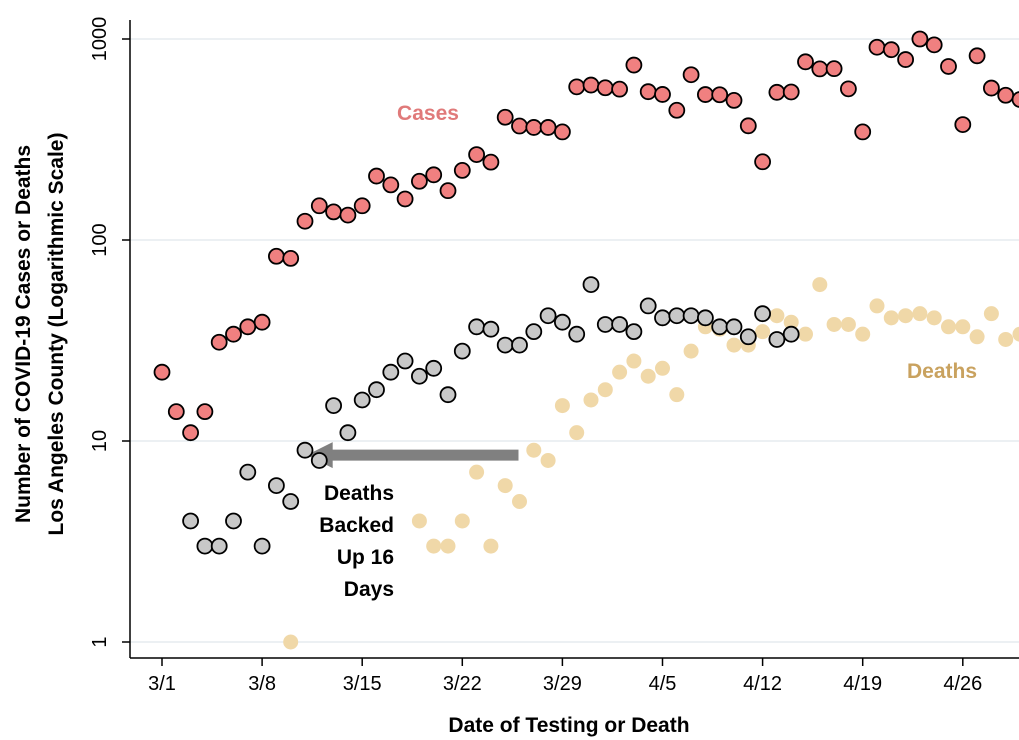  What do you see at coordinates (412, 455) in the screenshot?
I see `annotation-arrow` at bounding box center [412, 455].